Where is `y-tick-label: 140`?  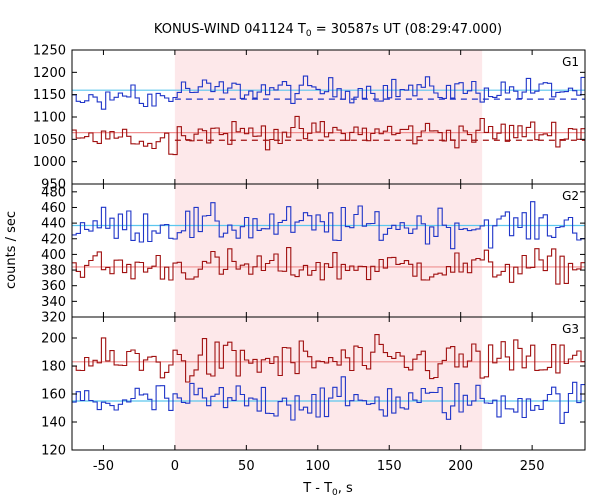 y-tick-label: 140 is located at coordinates (53, 423).